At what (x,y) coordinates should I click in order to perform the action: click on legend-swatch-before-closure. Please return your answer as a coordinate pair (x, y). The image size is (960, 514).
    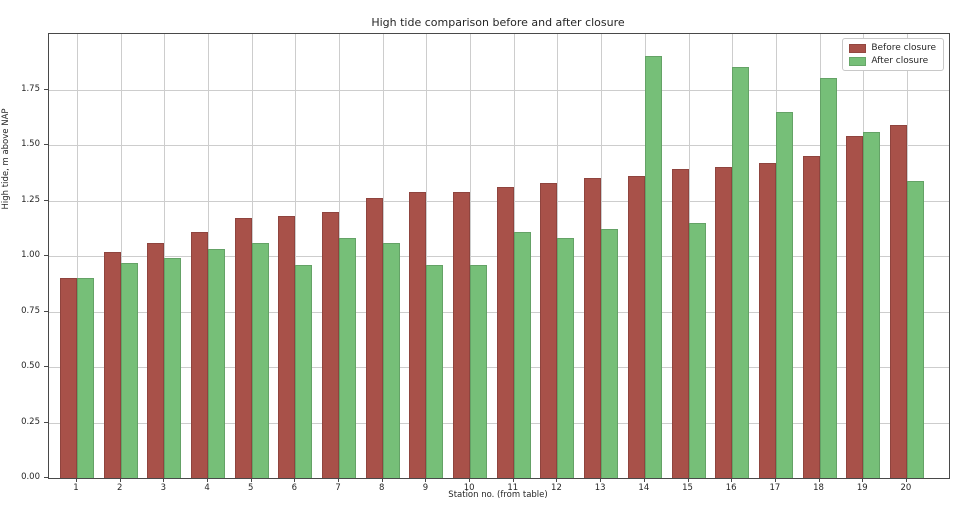
    Looking at the image, I should click on (858, 48).